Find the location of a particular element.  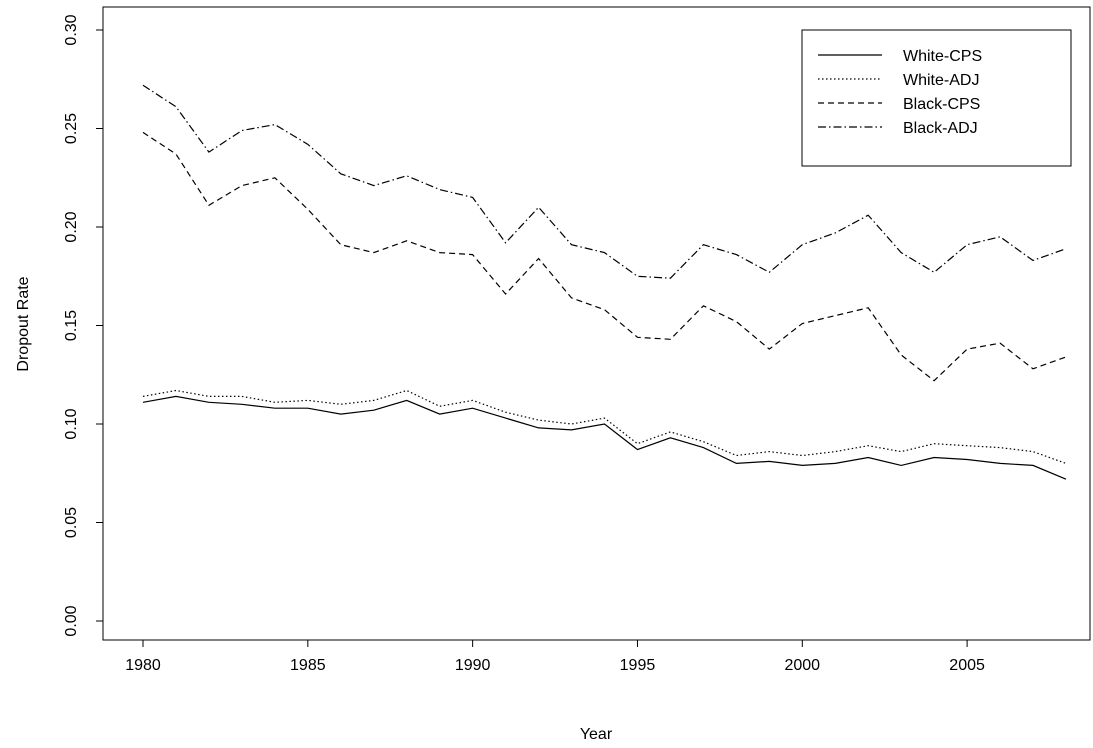

y-tick-label: 0.25 is located at coordinates (71, 128).